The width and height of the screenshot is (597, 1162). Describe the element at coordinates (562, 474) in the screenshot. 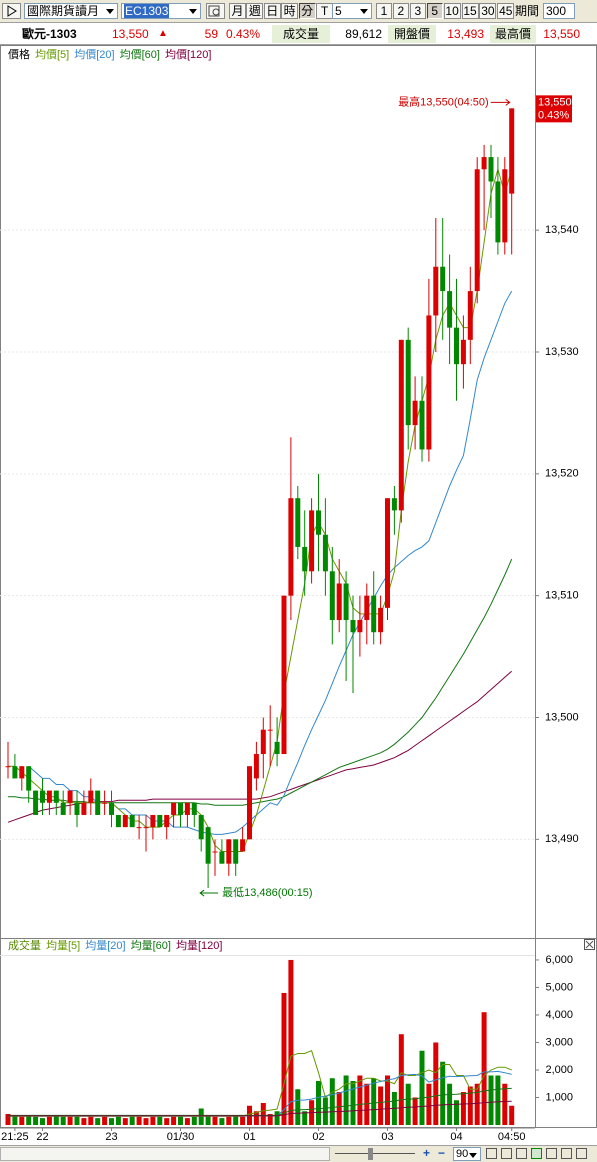

I see `y-tick-label: 13,520` at that location.